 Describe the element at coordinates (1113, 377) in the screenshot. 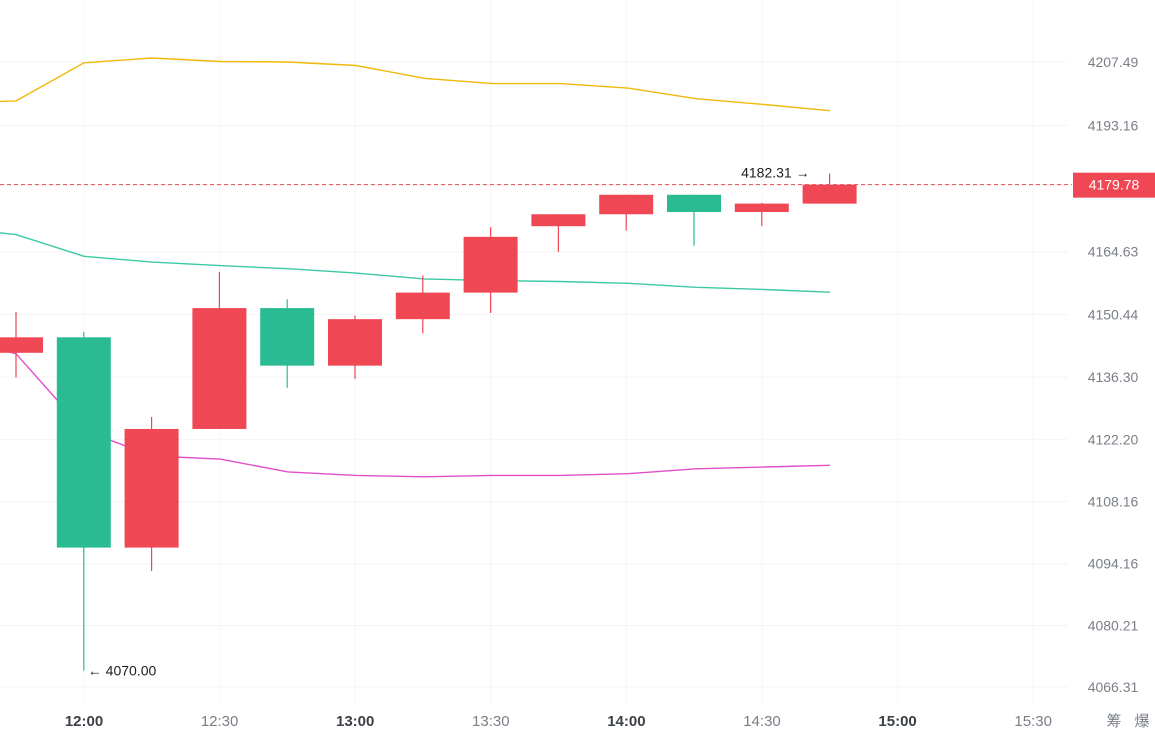

I see `y-tick-label: 4136.30` at that location.